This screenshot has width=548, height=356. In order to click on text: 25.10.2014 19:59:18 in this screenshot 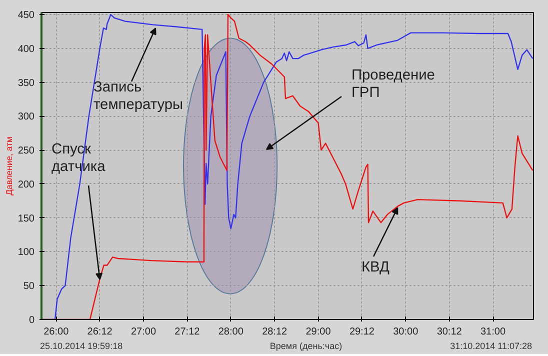, I will do `click(81, 346)`.